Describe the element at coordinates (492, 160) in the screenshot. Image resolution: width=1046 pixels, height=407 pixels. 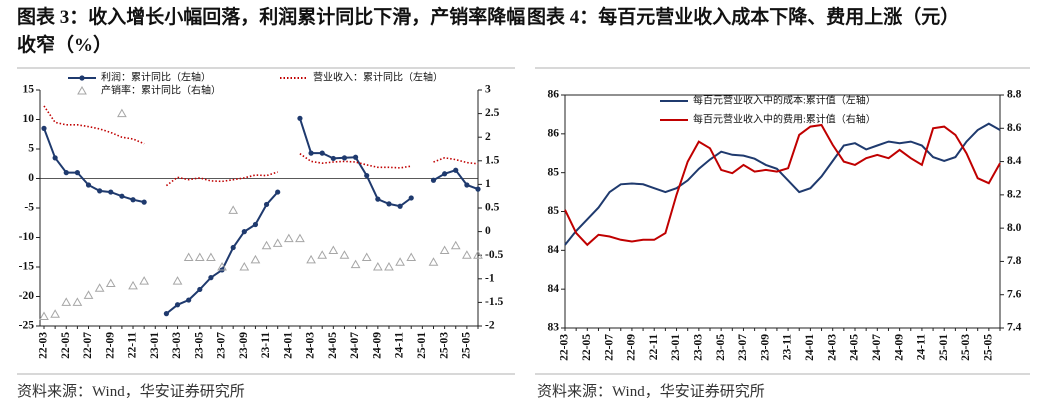
I see `y2-tick-label: 1.5` at that location.